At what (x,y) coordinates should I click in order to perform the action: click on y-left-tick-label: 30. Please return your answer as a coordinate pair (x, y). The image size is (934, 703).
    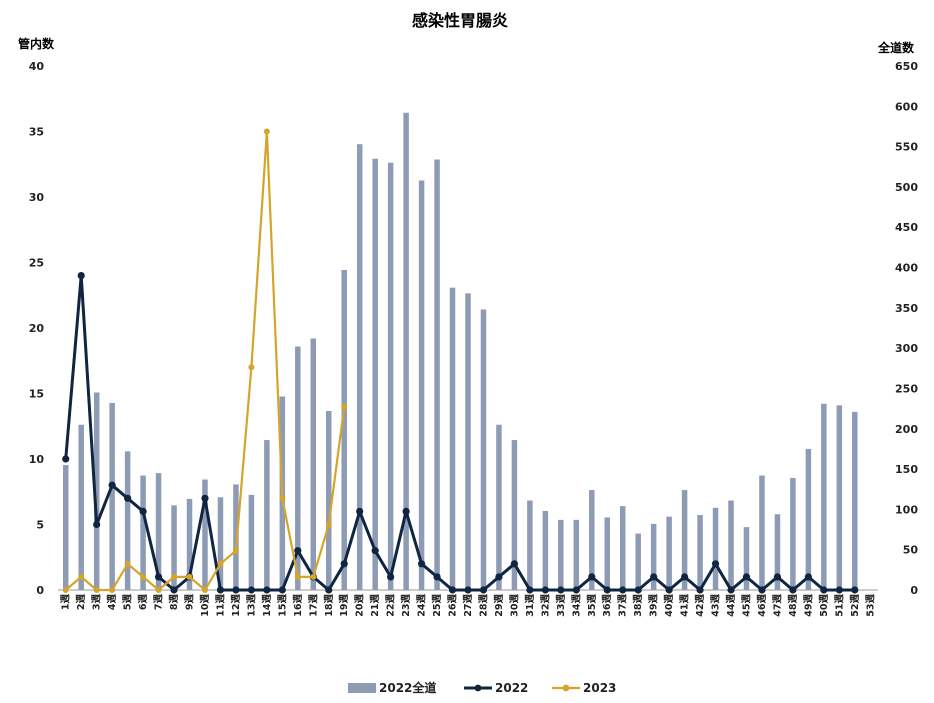
    Looking at the image, I should click on (37, 197).